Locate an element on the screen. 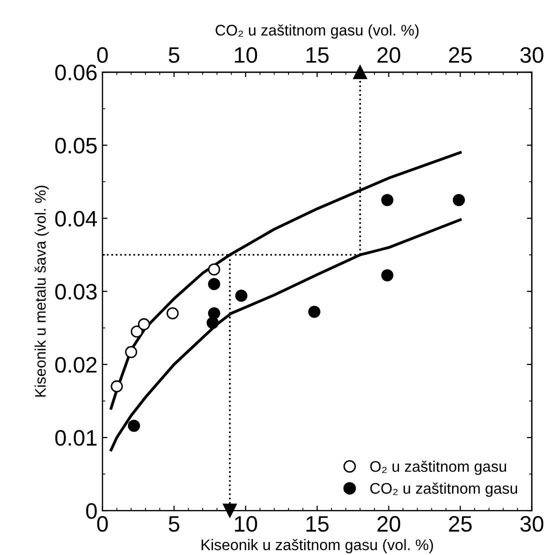  x2-axis-title: CO₂ u zaštitnom gasu (vol. %) is located at coordinates (317, 31).